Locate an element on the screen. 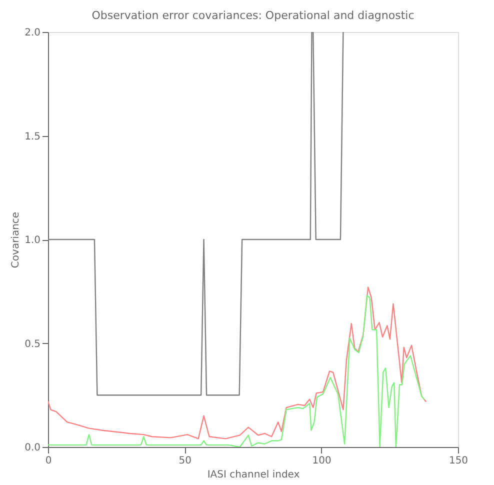  y-tick-label: 2.0 is located at coordinates (32, 33).